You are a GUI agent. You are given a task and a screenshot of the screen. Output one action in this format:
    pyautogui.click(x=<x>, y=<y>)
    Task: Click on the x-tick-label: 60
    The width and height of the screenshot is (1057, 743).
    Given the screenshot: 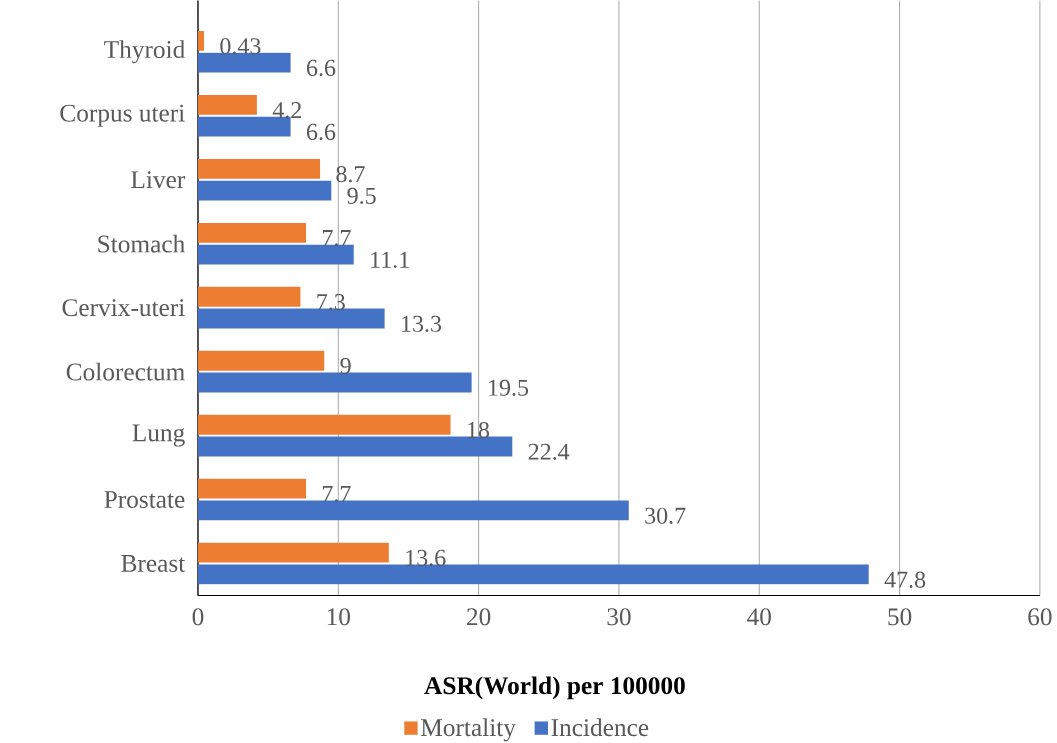 What is the action you would take?
    pyautogui.click(x=1040, y=617)
    